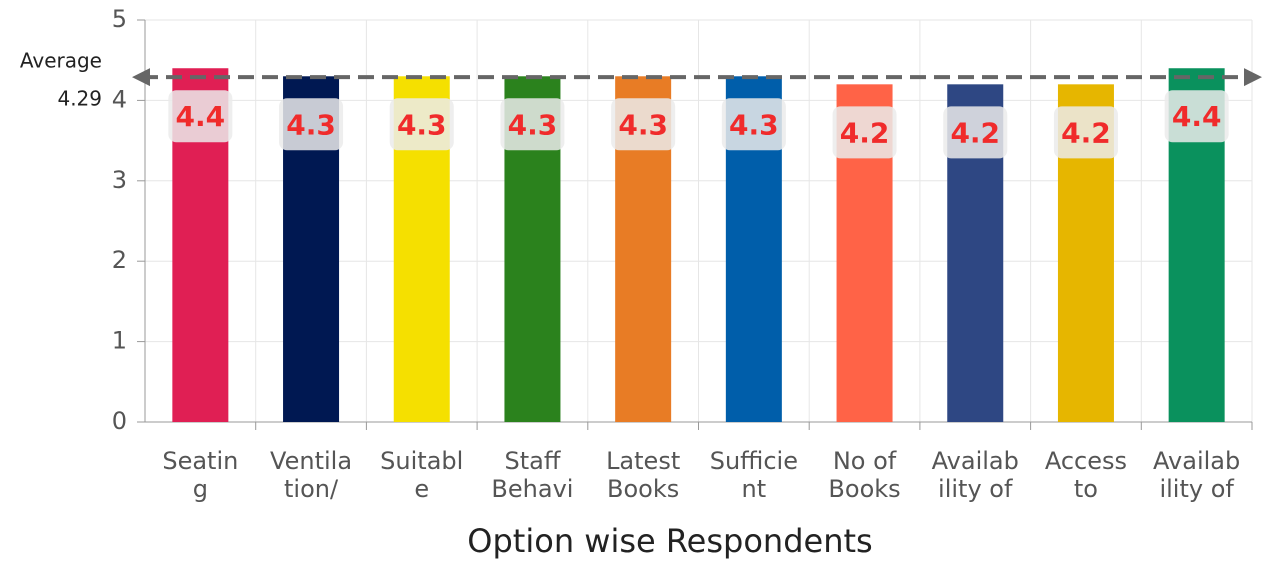  What do you see at coordinates (61, 61) in the screenshot?
I see `average-label: Average` at bounding box center [61, 61].